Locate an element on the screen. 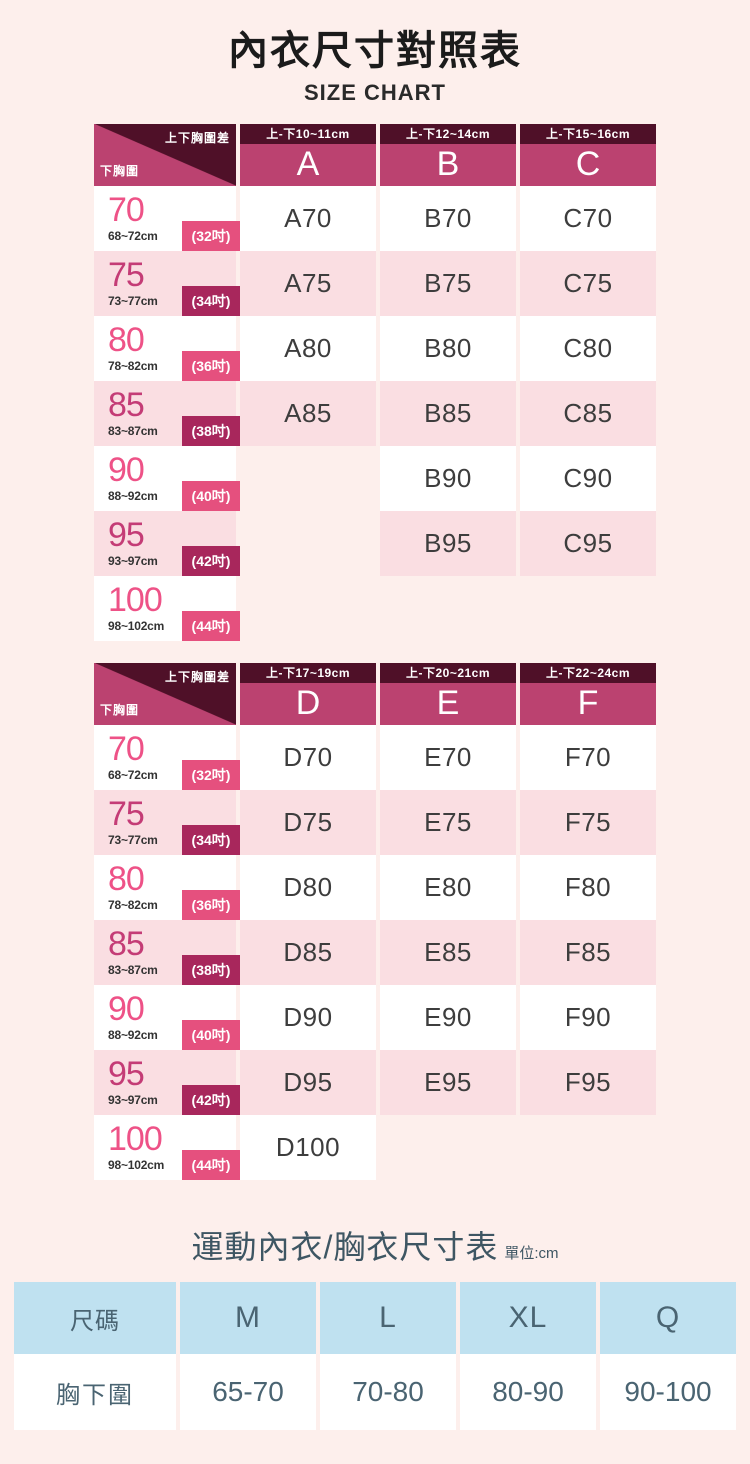 This screenshot has height=1464, width=750. cup-difference-range: 上-下10~11cm is located at coordinates (308, 134).